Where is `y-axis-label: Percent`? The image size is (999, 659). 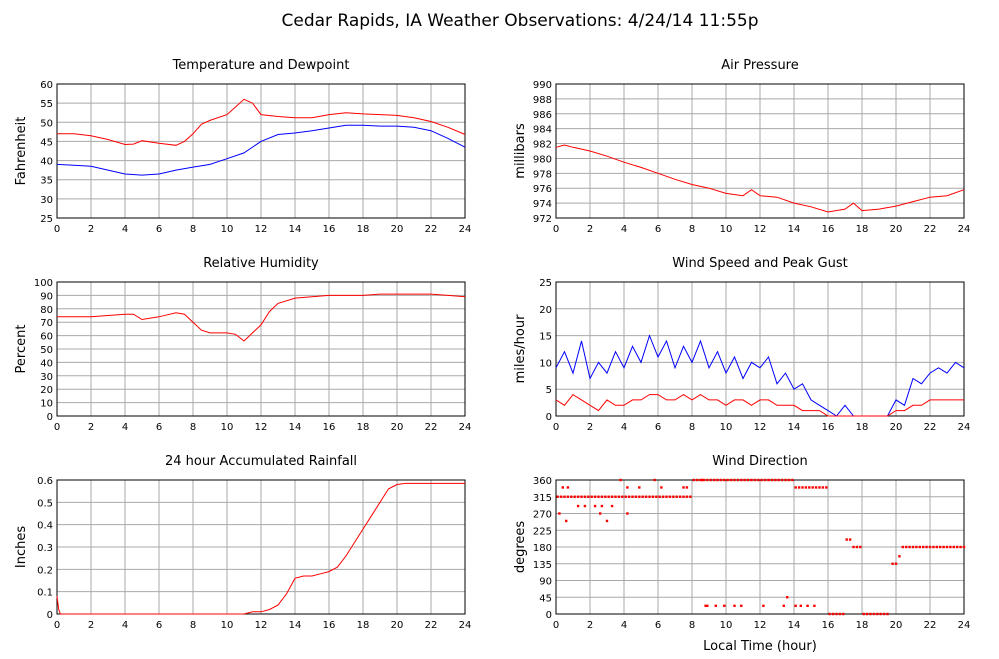 y-axis-label: Percent is located at coordinates (21, 349).